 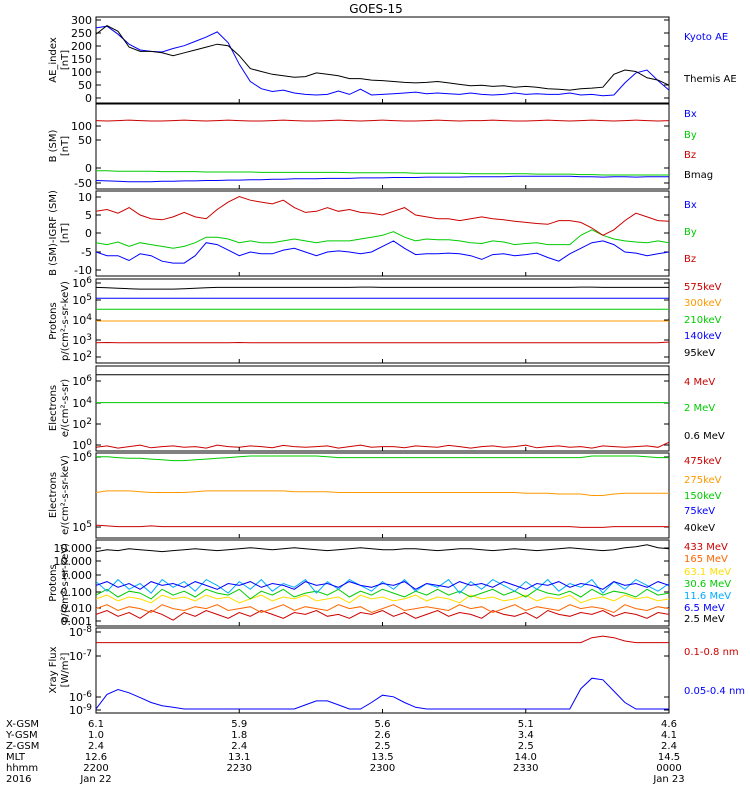 What do you see at coordinates (704, 608) in the screenshot?
I see `legend-label: 6.5 MeV` at bounding box center [704, 608].